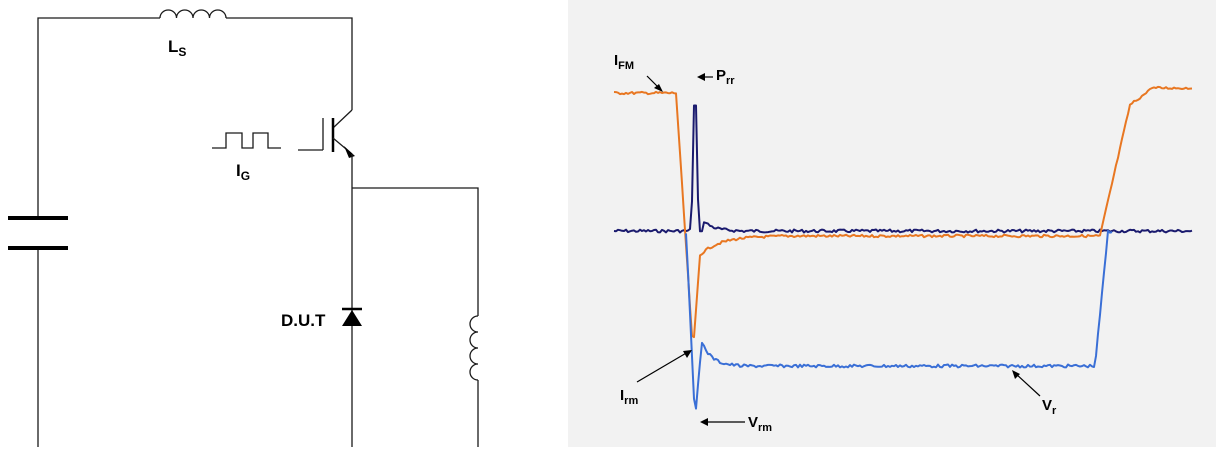 The height and width of the screenshot is (452, 1216). I want to click on voltage-trace, so click(899, 319).